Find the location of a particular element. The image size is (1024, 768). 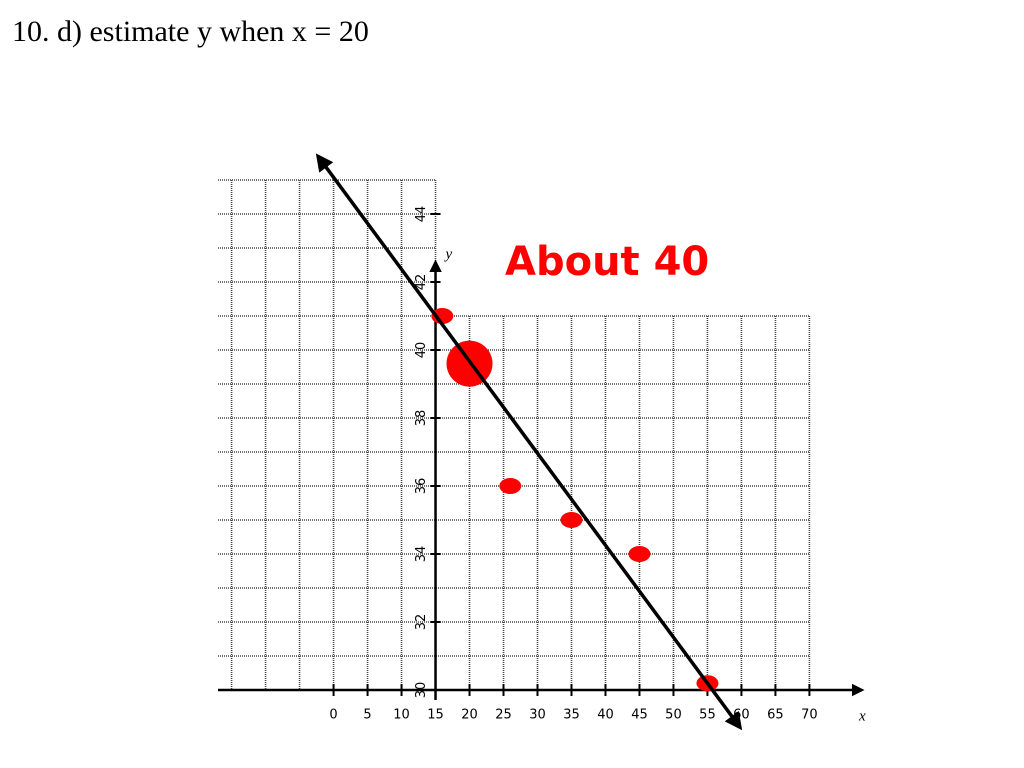

y-axis-label: y is located at coordinates (448, 254).